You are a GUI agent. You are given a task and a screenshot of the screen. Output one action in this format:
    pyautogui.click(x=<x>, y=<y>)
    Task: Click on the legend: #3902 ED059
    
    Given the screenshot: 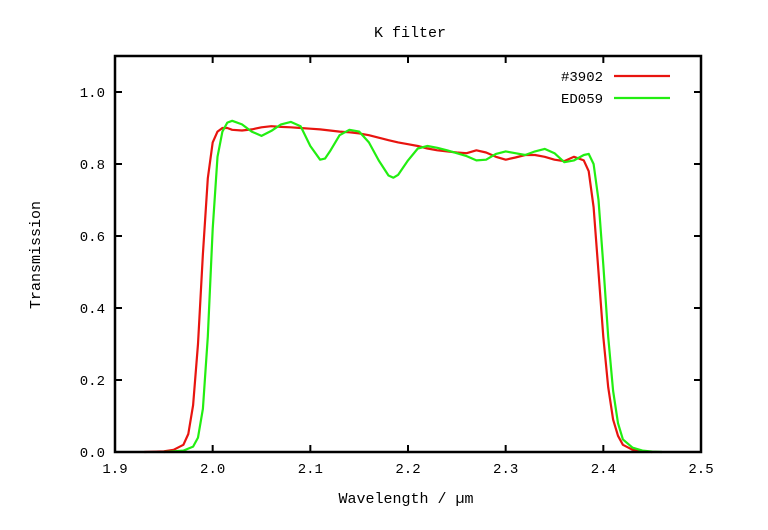 What is the action you would take?
    pyautogui.click(x=615, y=89)
    